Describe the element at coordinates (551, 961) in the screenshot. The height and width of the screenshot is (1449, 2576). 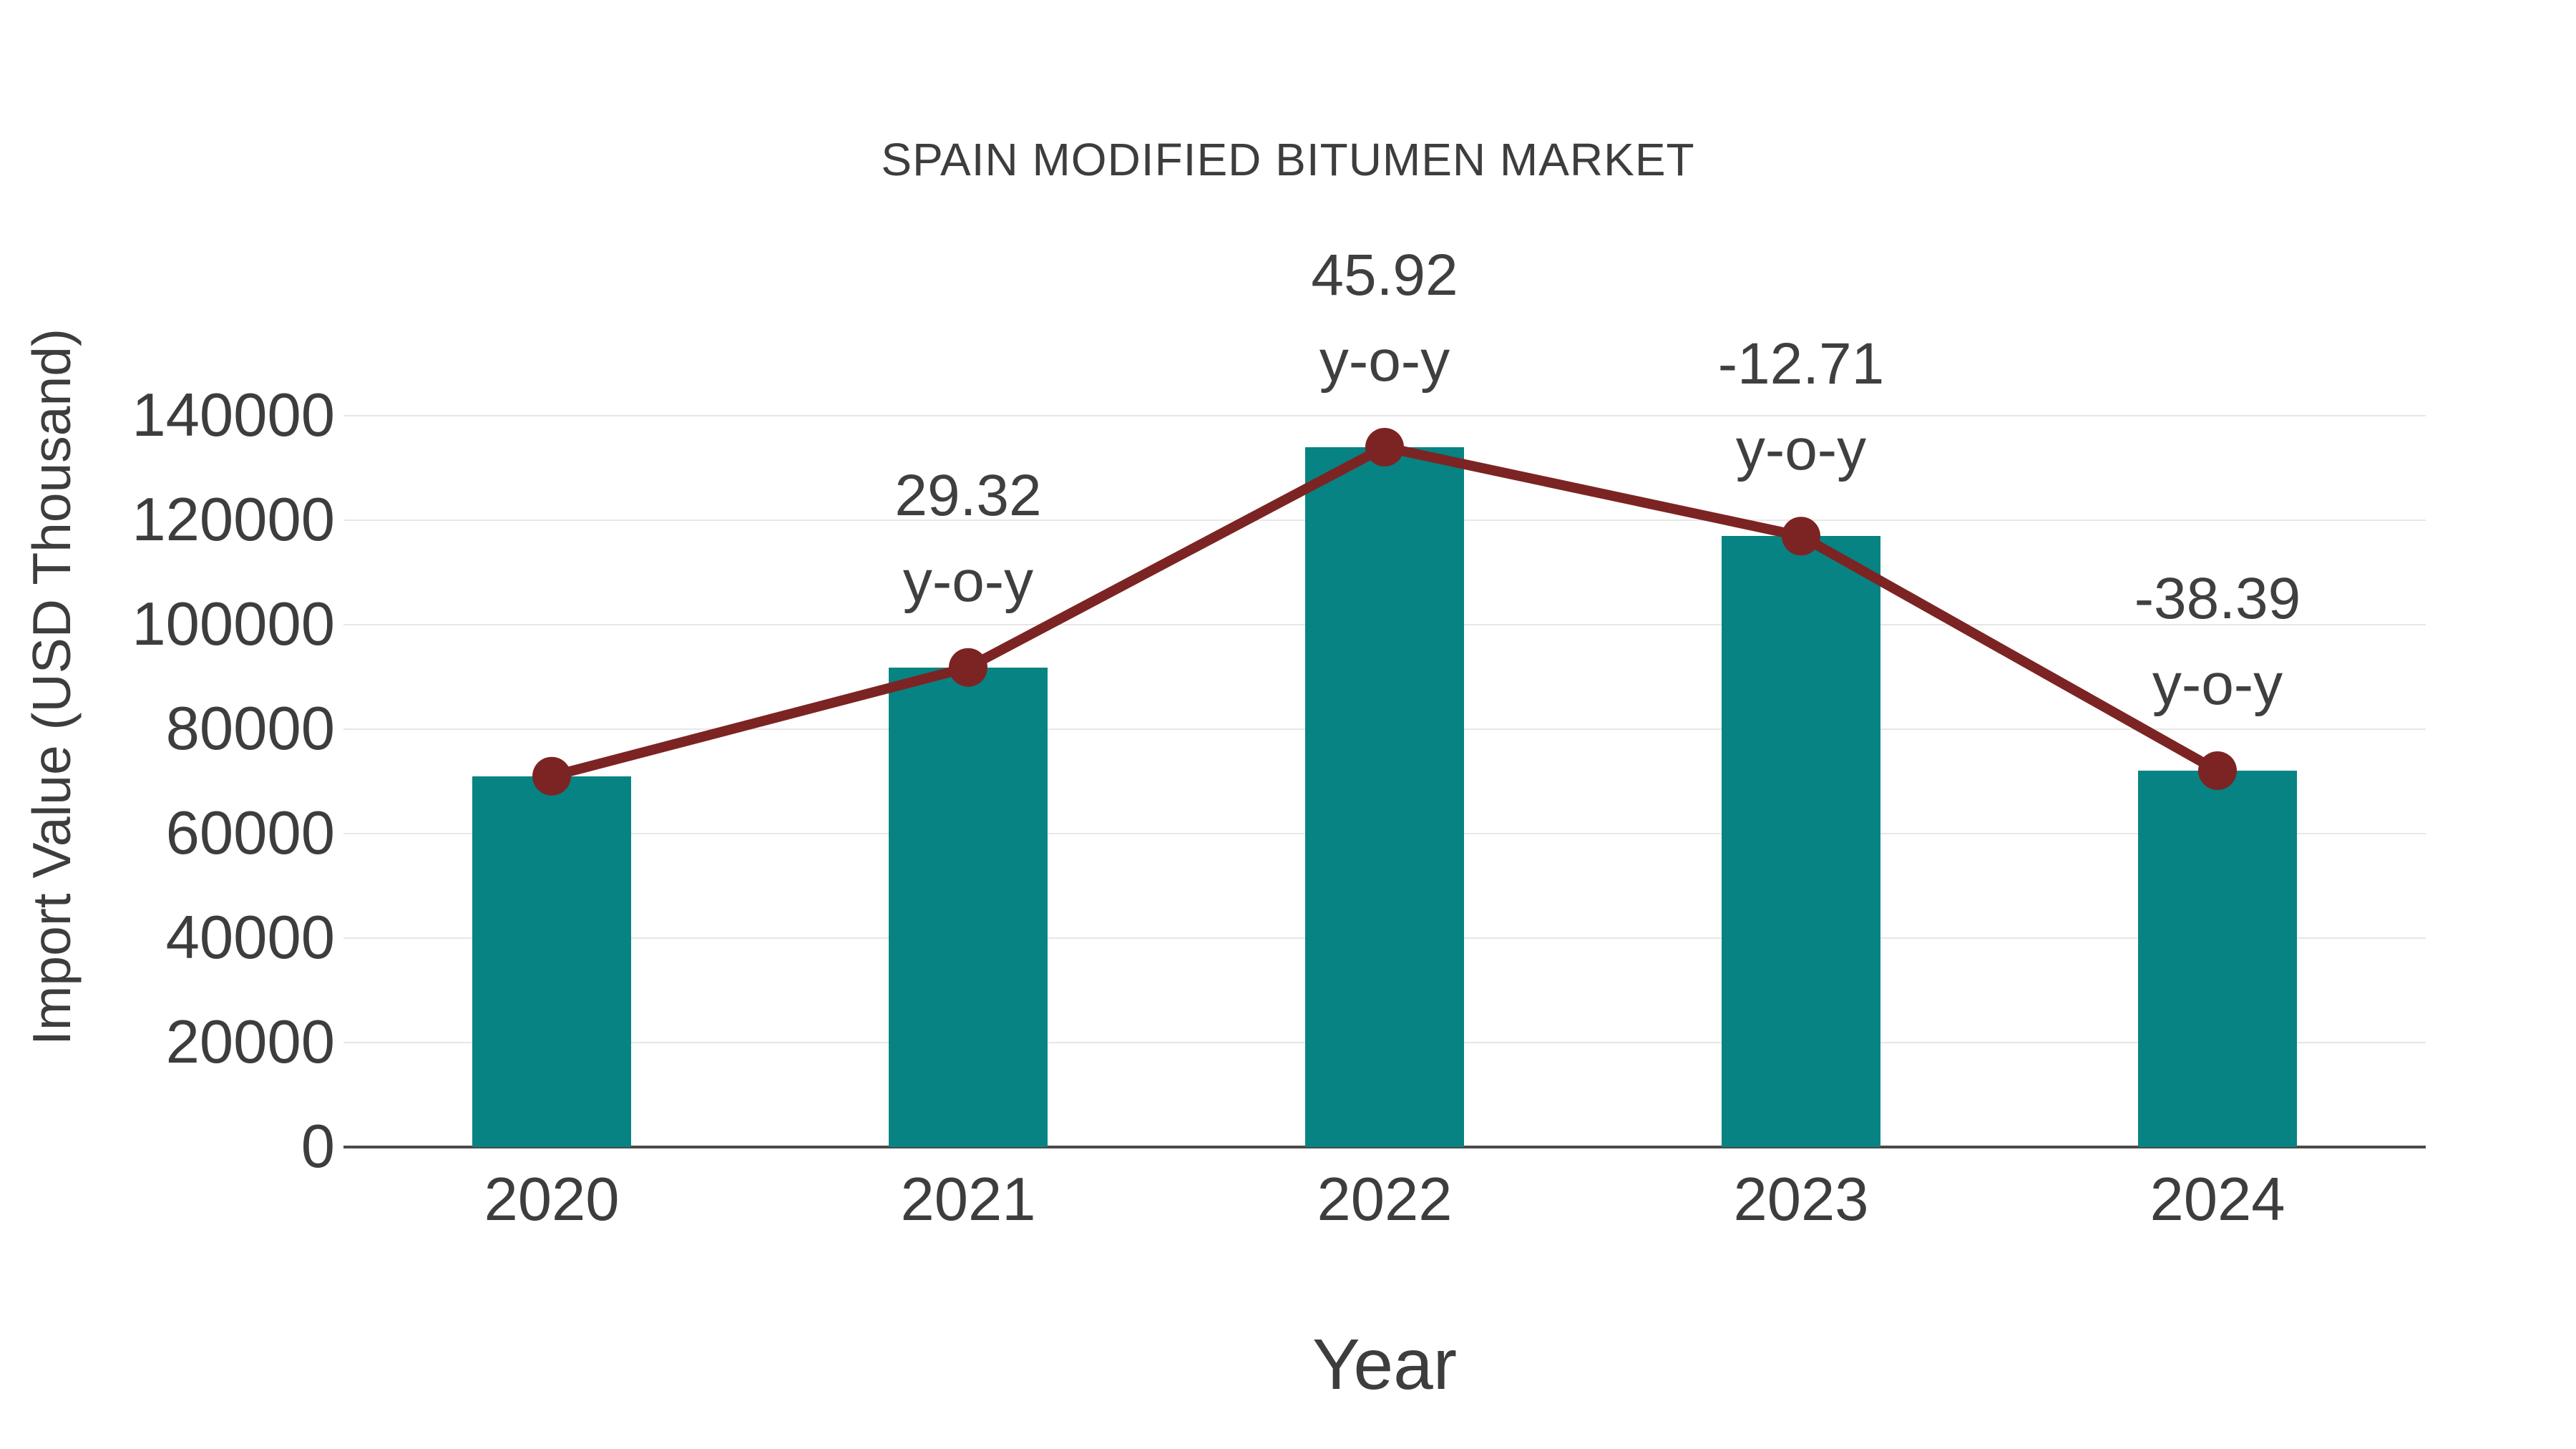
I see `bar-2020` at that location.